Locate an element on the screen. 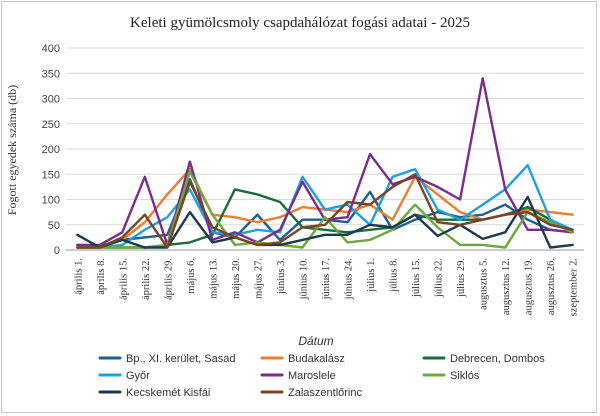 The width and height of the screenshot is (600, 416). x-tick-label: szeptember 2. is located at coordinates (574, 287).